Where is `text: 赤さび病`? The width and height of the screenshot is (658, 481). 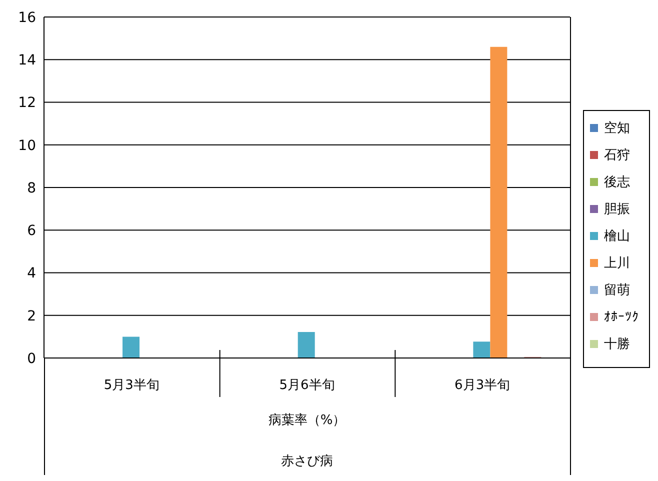
text: 赤さび病 is located at coordinates (307, 461).